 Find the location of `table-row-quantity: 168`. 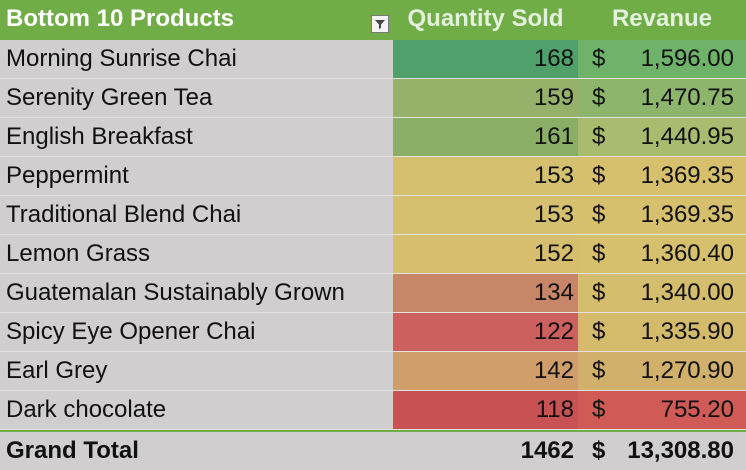

table-row-quantity: 168 is located at coordinates (485, 59).